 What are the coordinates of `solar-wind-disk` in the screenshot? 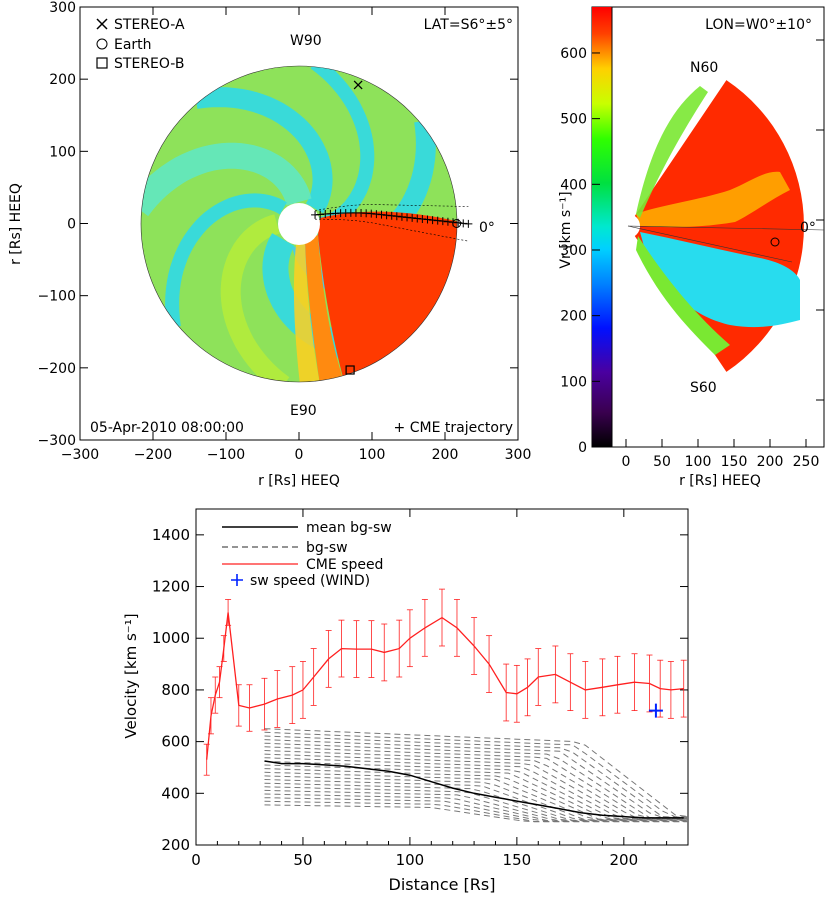 It's located at (299, 224).